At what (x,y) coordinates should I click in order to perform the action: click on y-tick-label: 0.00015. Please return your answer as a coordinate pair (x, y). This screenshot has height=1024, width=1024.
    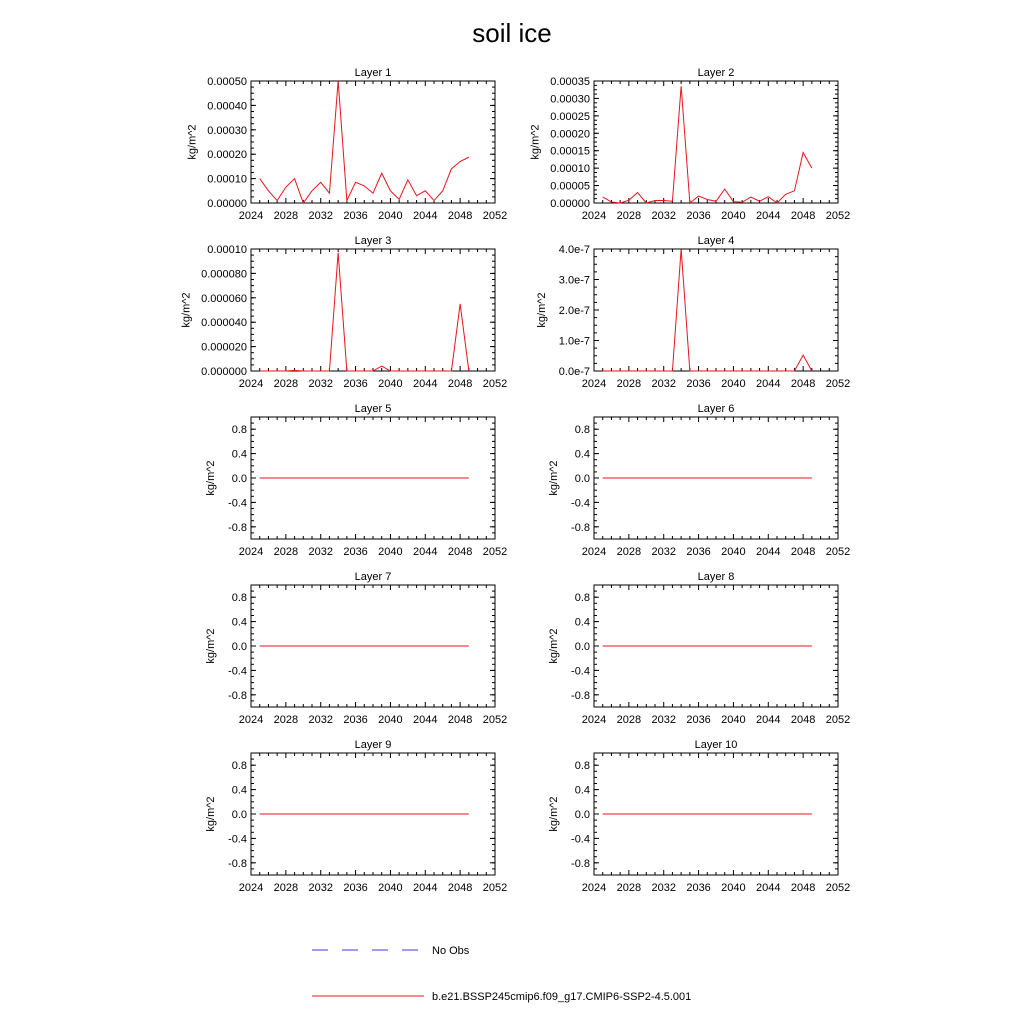
    Looking at the image, I should click on (570, 152).